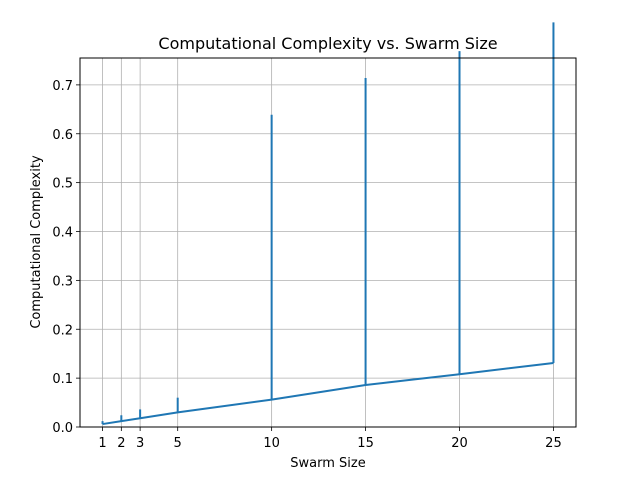 This screenshot has width=640, height=480. What do you see at coordinates (459, 443) in the screenshot?
I see `x-tick-label: 20` at bounding box center [459, 443].